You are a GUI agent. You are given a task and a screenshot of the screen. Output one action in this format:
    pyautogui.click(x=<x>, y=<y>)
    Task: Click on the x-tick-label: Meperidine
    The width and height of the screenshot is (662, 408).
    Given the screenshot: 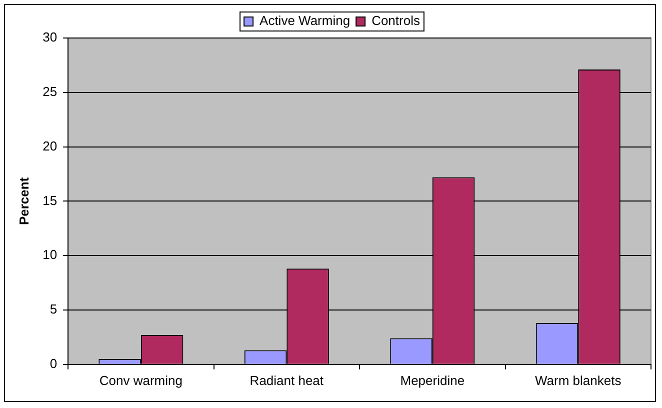 What is the action you would take?
    pyautogui.click(x=432, y=380)
    